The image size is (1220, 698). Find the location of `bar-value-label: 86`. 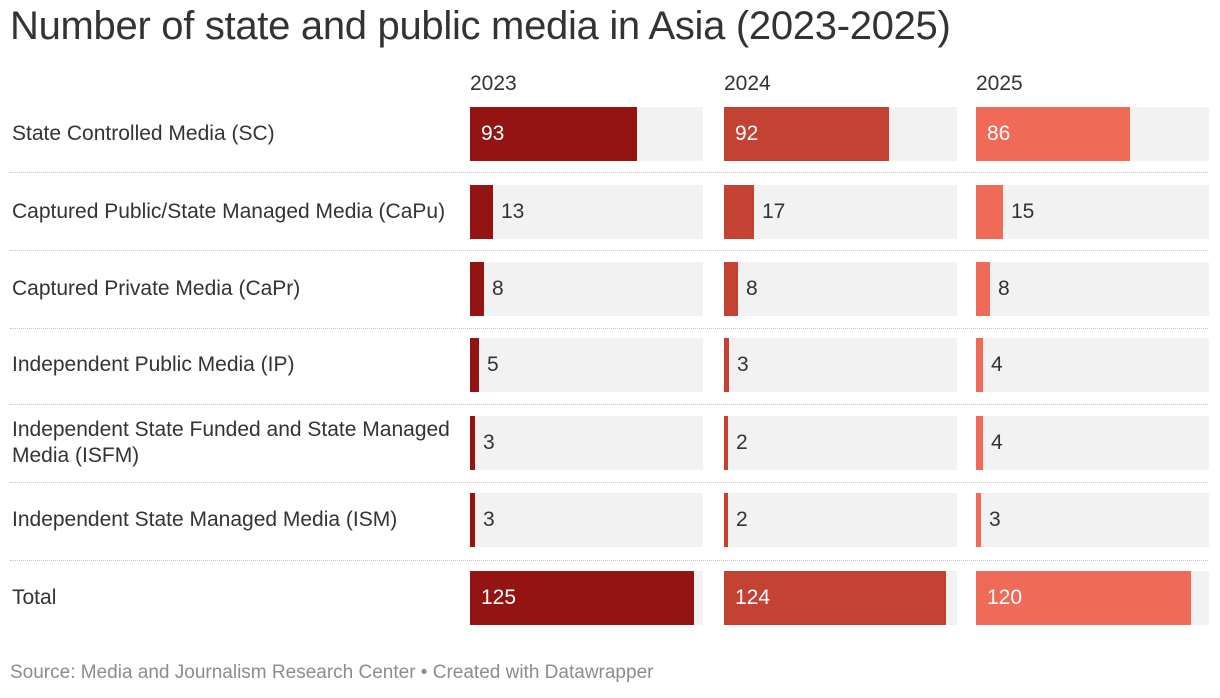

bar-value-label: 86 is located at coordinates (999, 133).